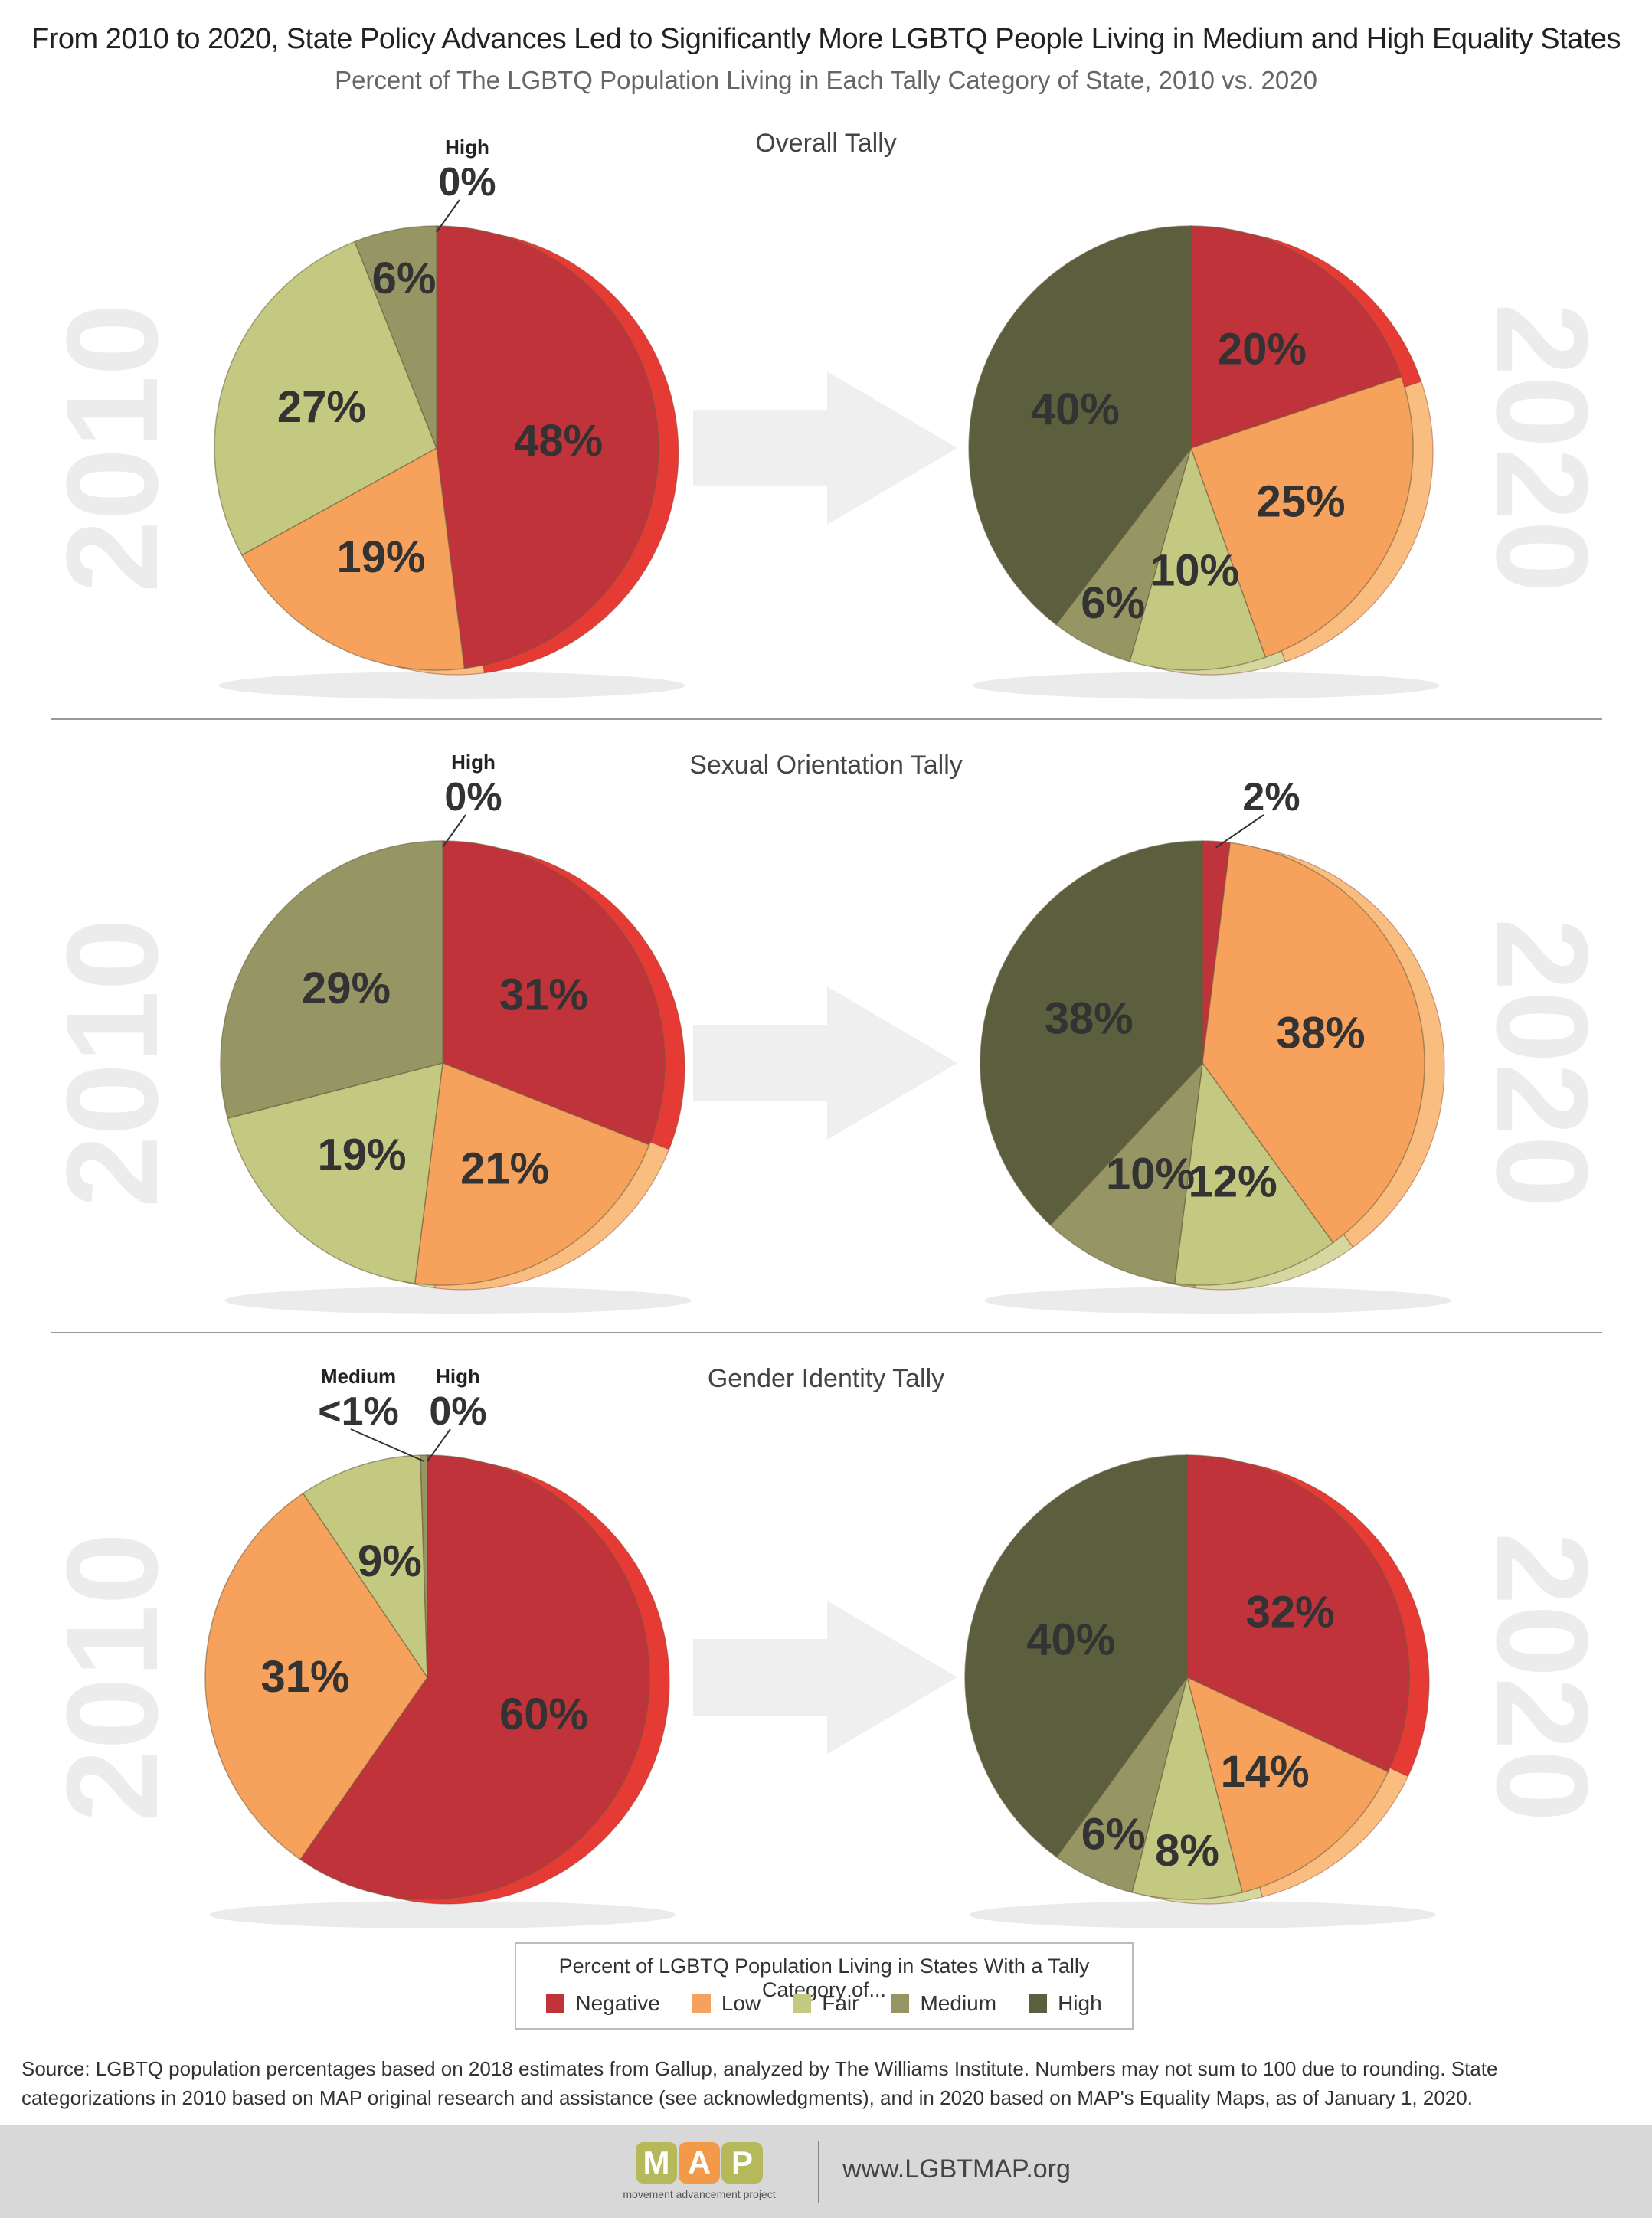 The height and width of the screenshot is (2218, 1652). I want to click on pie-overall-tally-2020: 20% 25% 10%6% 40%, so click(1204, 462).